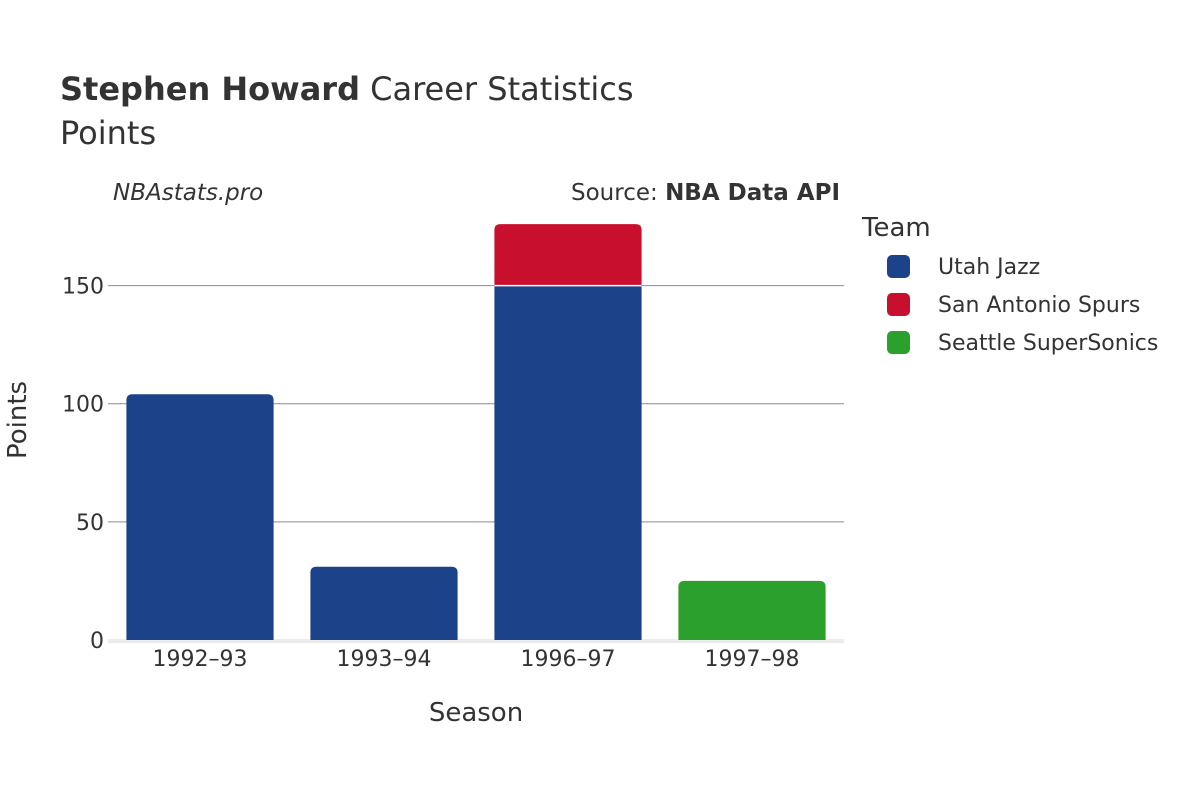 This screenshot has height=800, width=1200. Describe the element at coordinates (752, 193) in the screenshot. I see `source-name: NBA Data API` at that location.